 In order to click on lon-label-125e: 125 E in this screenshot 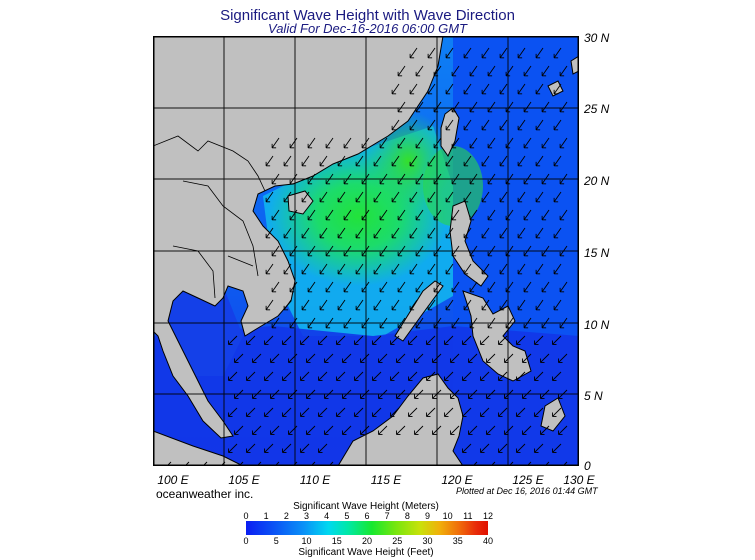, I will do `click(528, 480)`.